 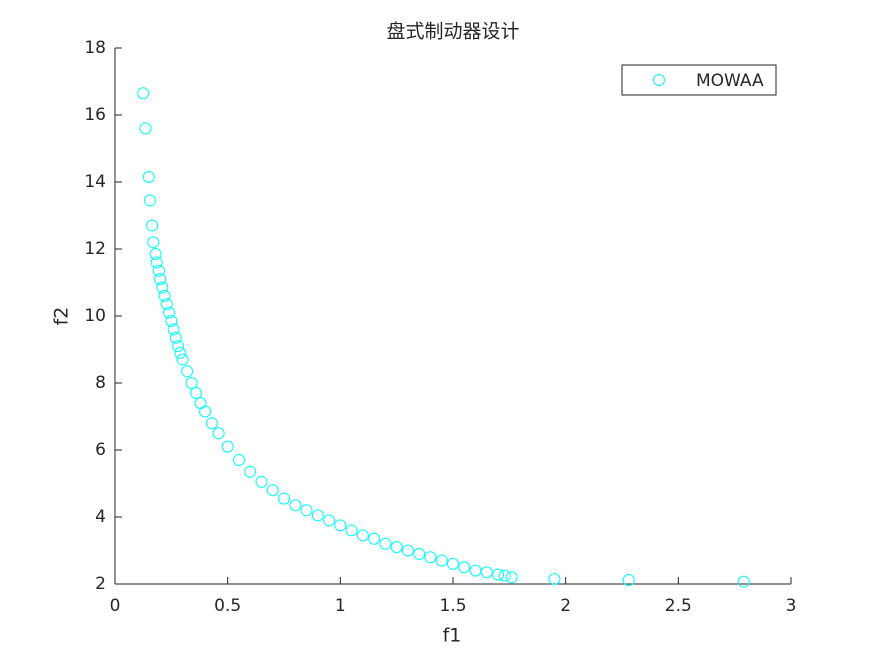 What do you see at coordinates (62, 316) in the screenshot?
I see `y-axis-label: f2` at bounding box center [62, 316].